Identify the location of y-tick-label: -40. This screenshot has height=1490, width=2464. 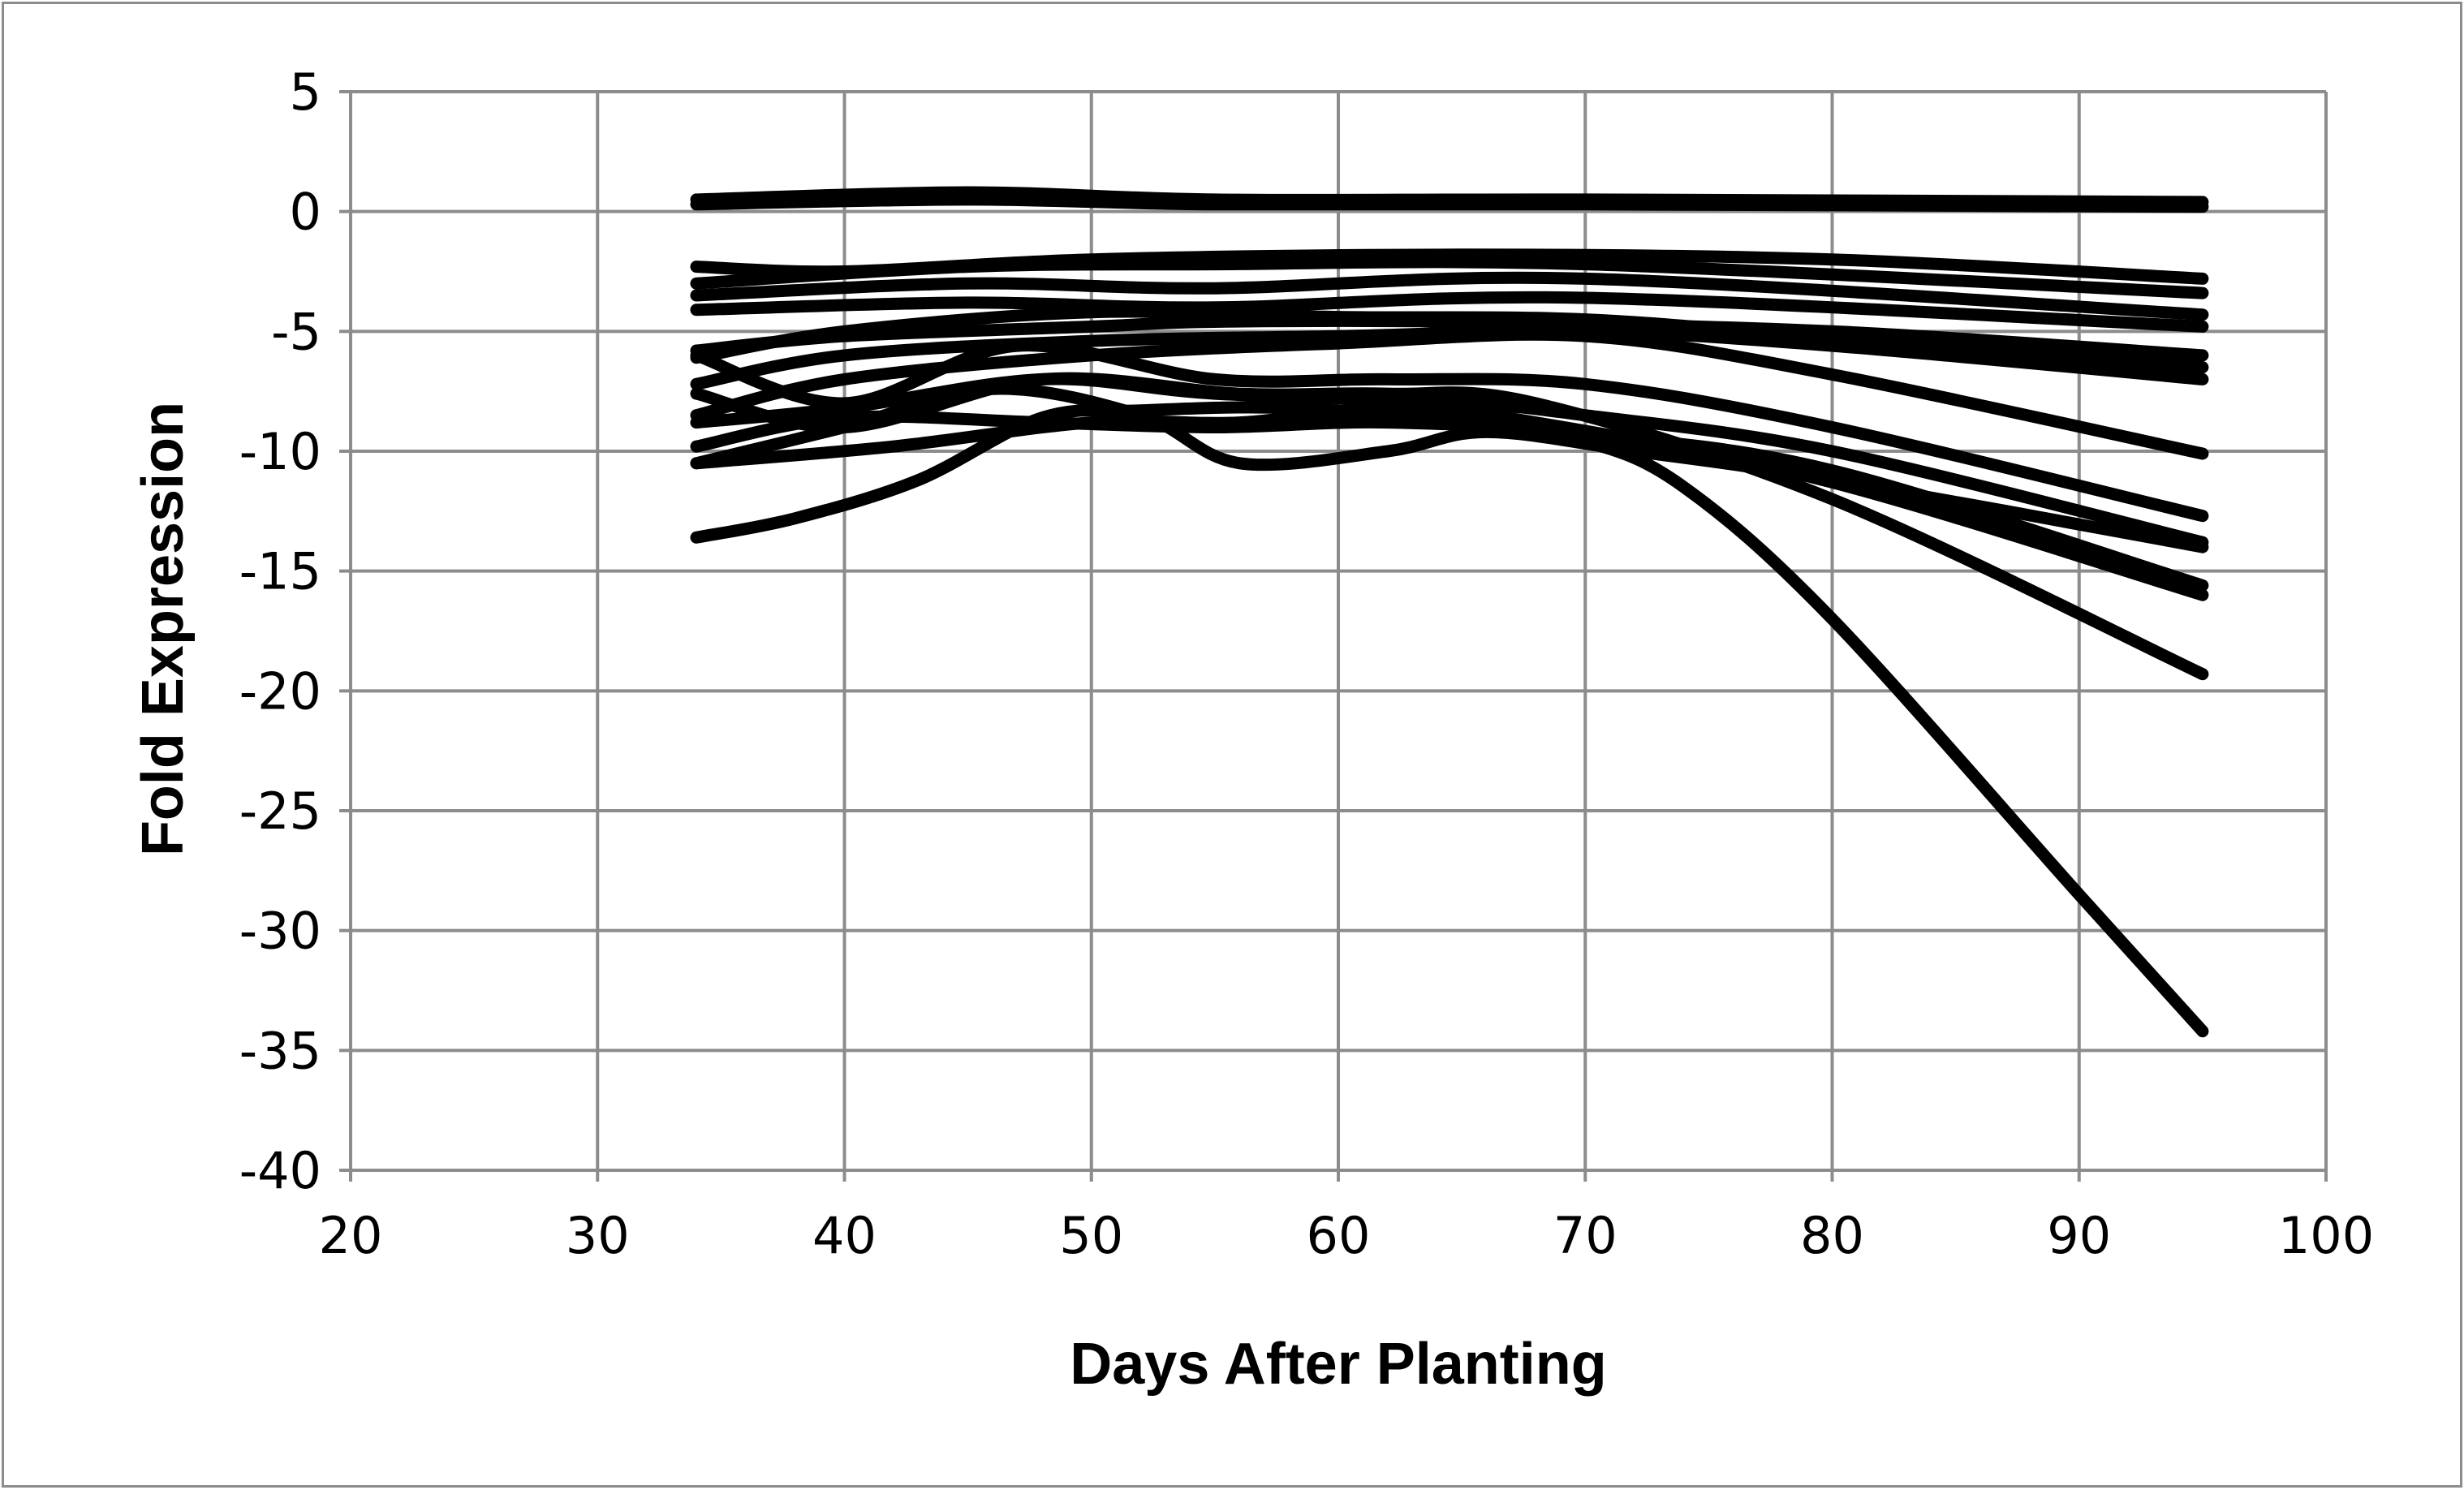
(280, 1170).